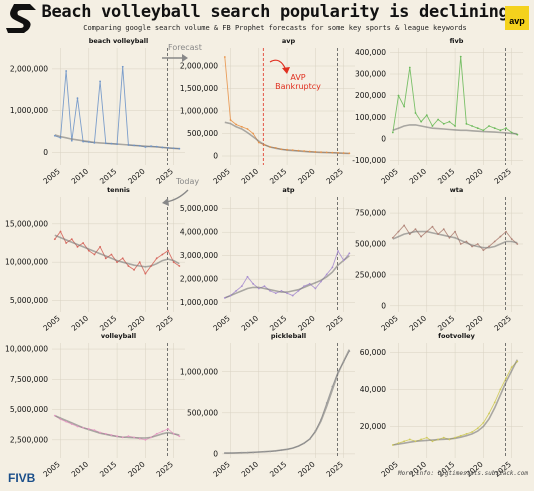 This screenshot has width=534, height=491. Describe the element at coordinates (289, 41) in the screenshot. I see `panel-title: avp` at that location.